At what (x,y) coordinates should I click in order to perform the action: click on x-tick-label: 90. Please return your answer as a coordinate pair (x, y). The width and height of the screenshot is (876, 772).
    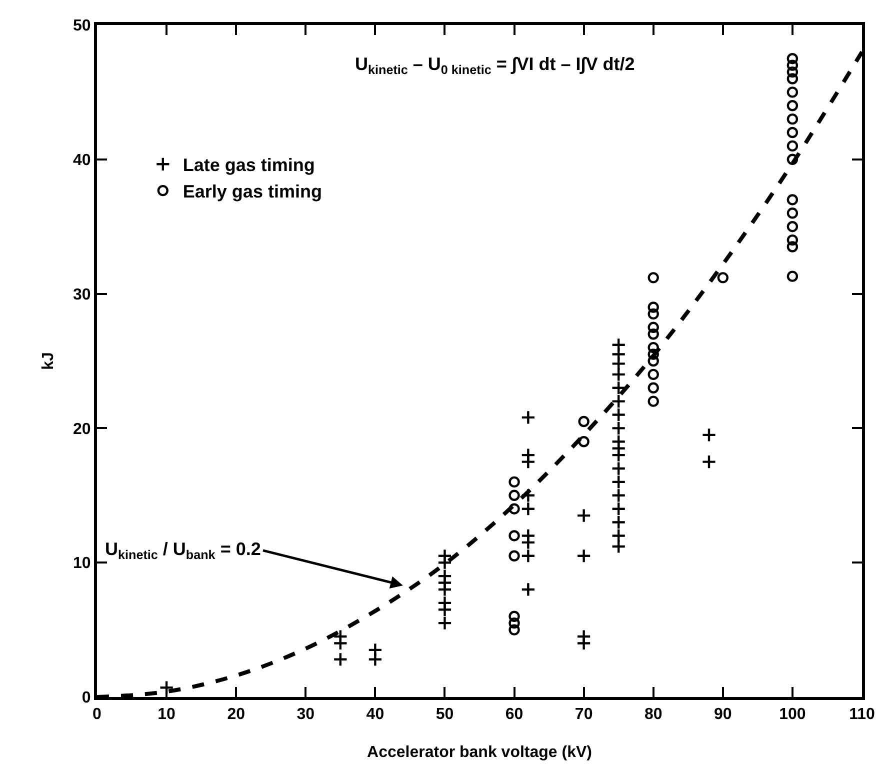
    Looking at the image, I should click on (723, 715).